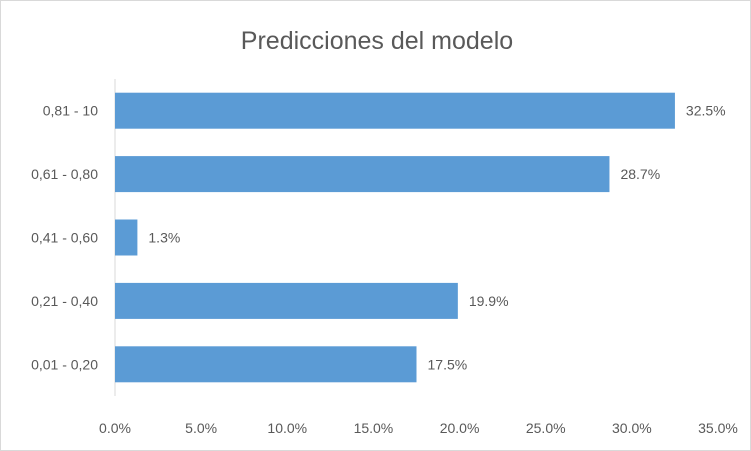 This screenshot has width=751, height=451. Describe the element at coordinates (640, 174) in the screenshot. I see `data-label-1: 28.7%` at that location.